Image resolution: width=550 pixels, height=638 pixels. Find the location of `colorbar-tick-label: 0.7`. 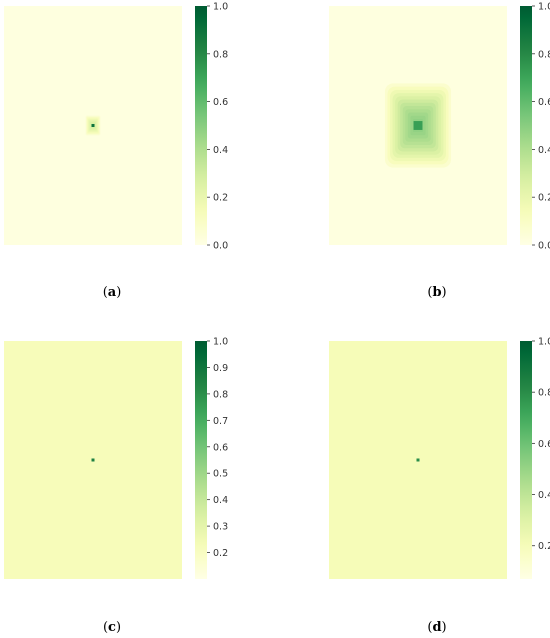

colorbar-tick-label: 0.7 is located at coordinates (220, 421).